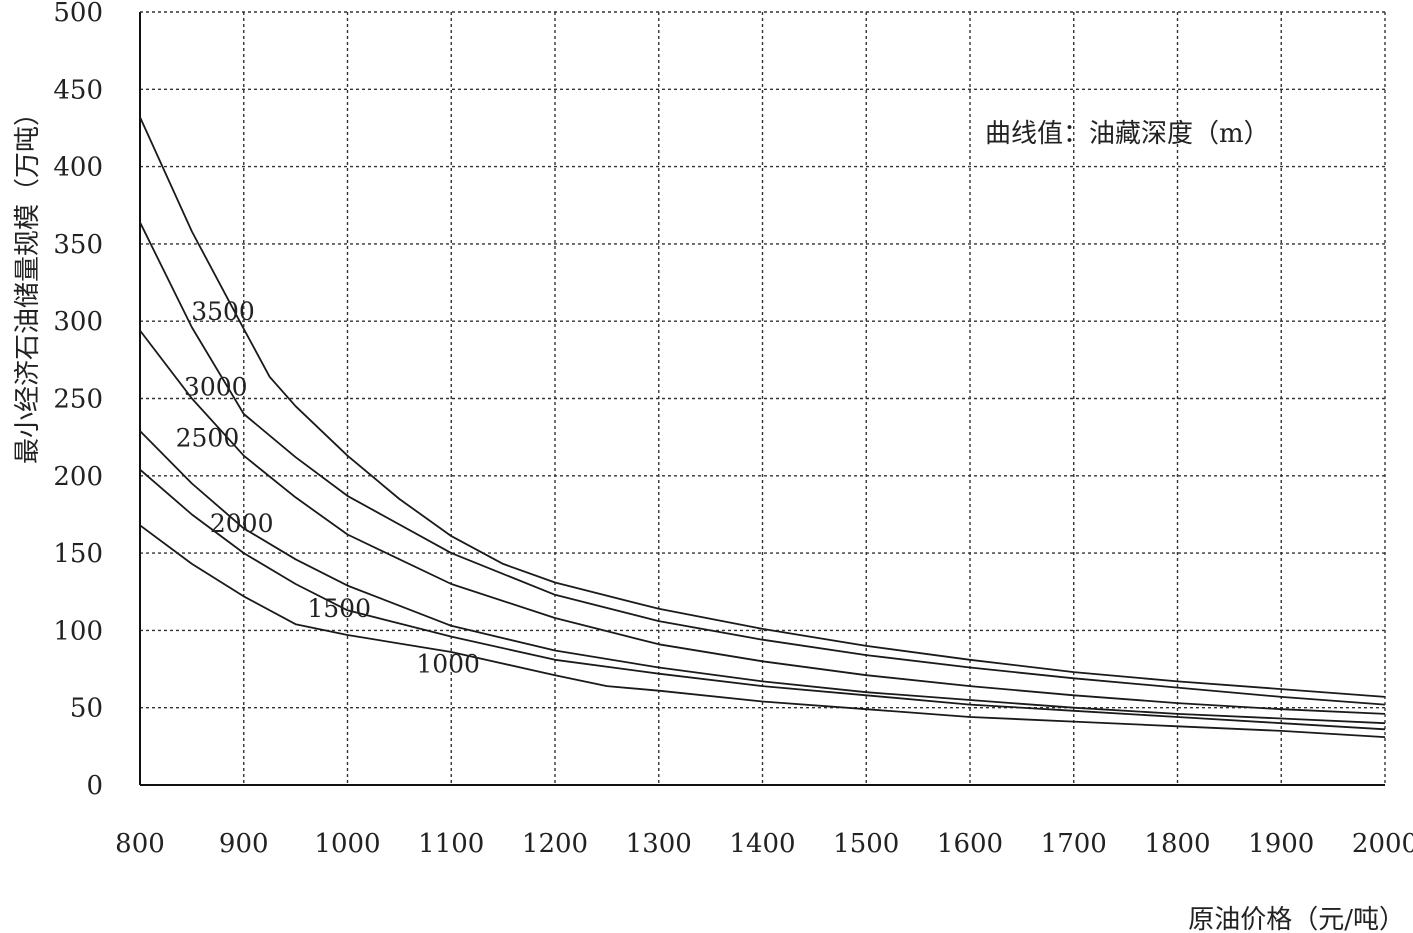  What do you see at coordinates (244, 844) in the screenshot?
I see `x-tick-label: 900` at bounding box center [244, 844].